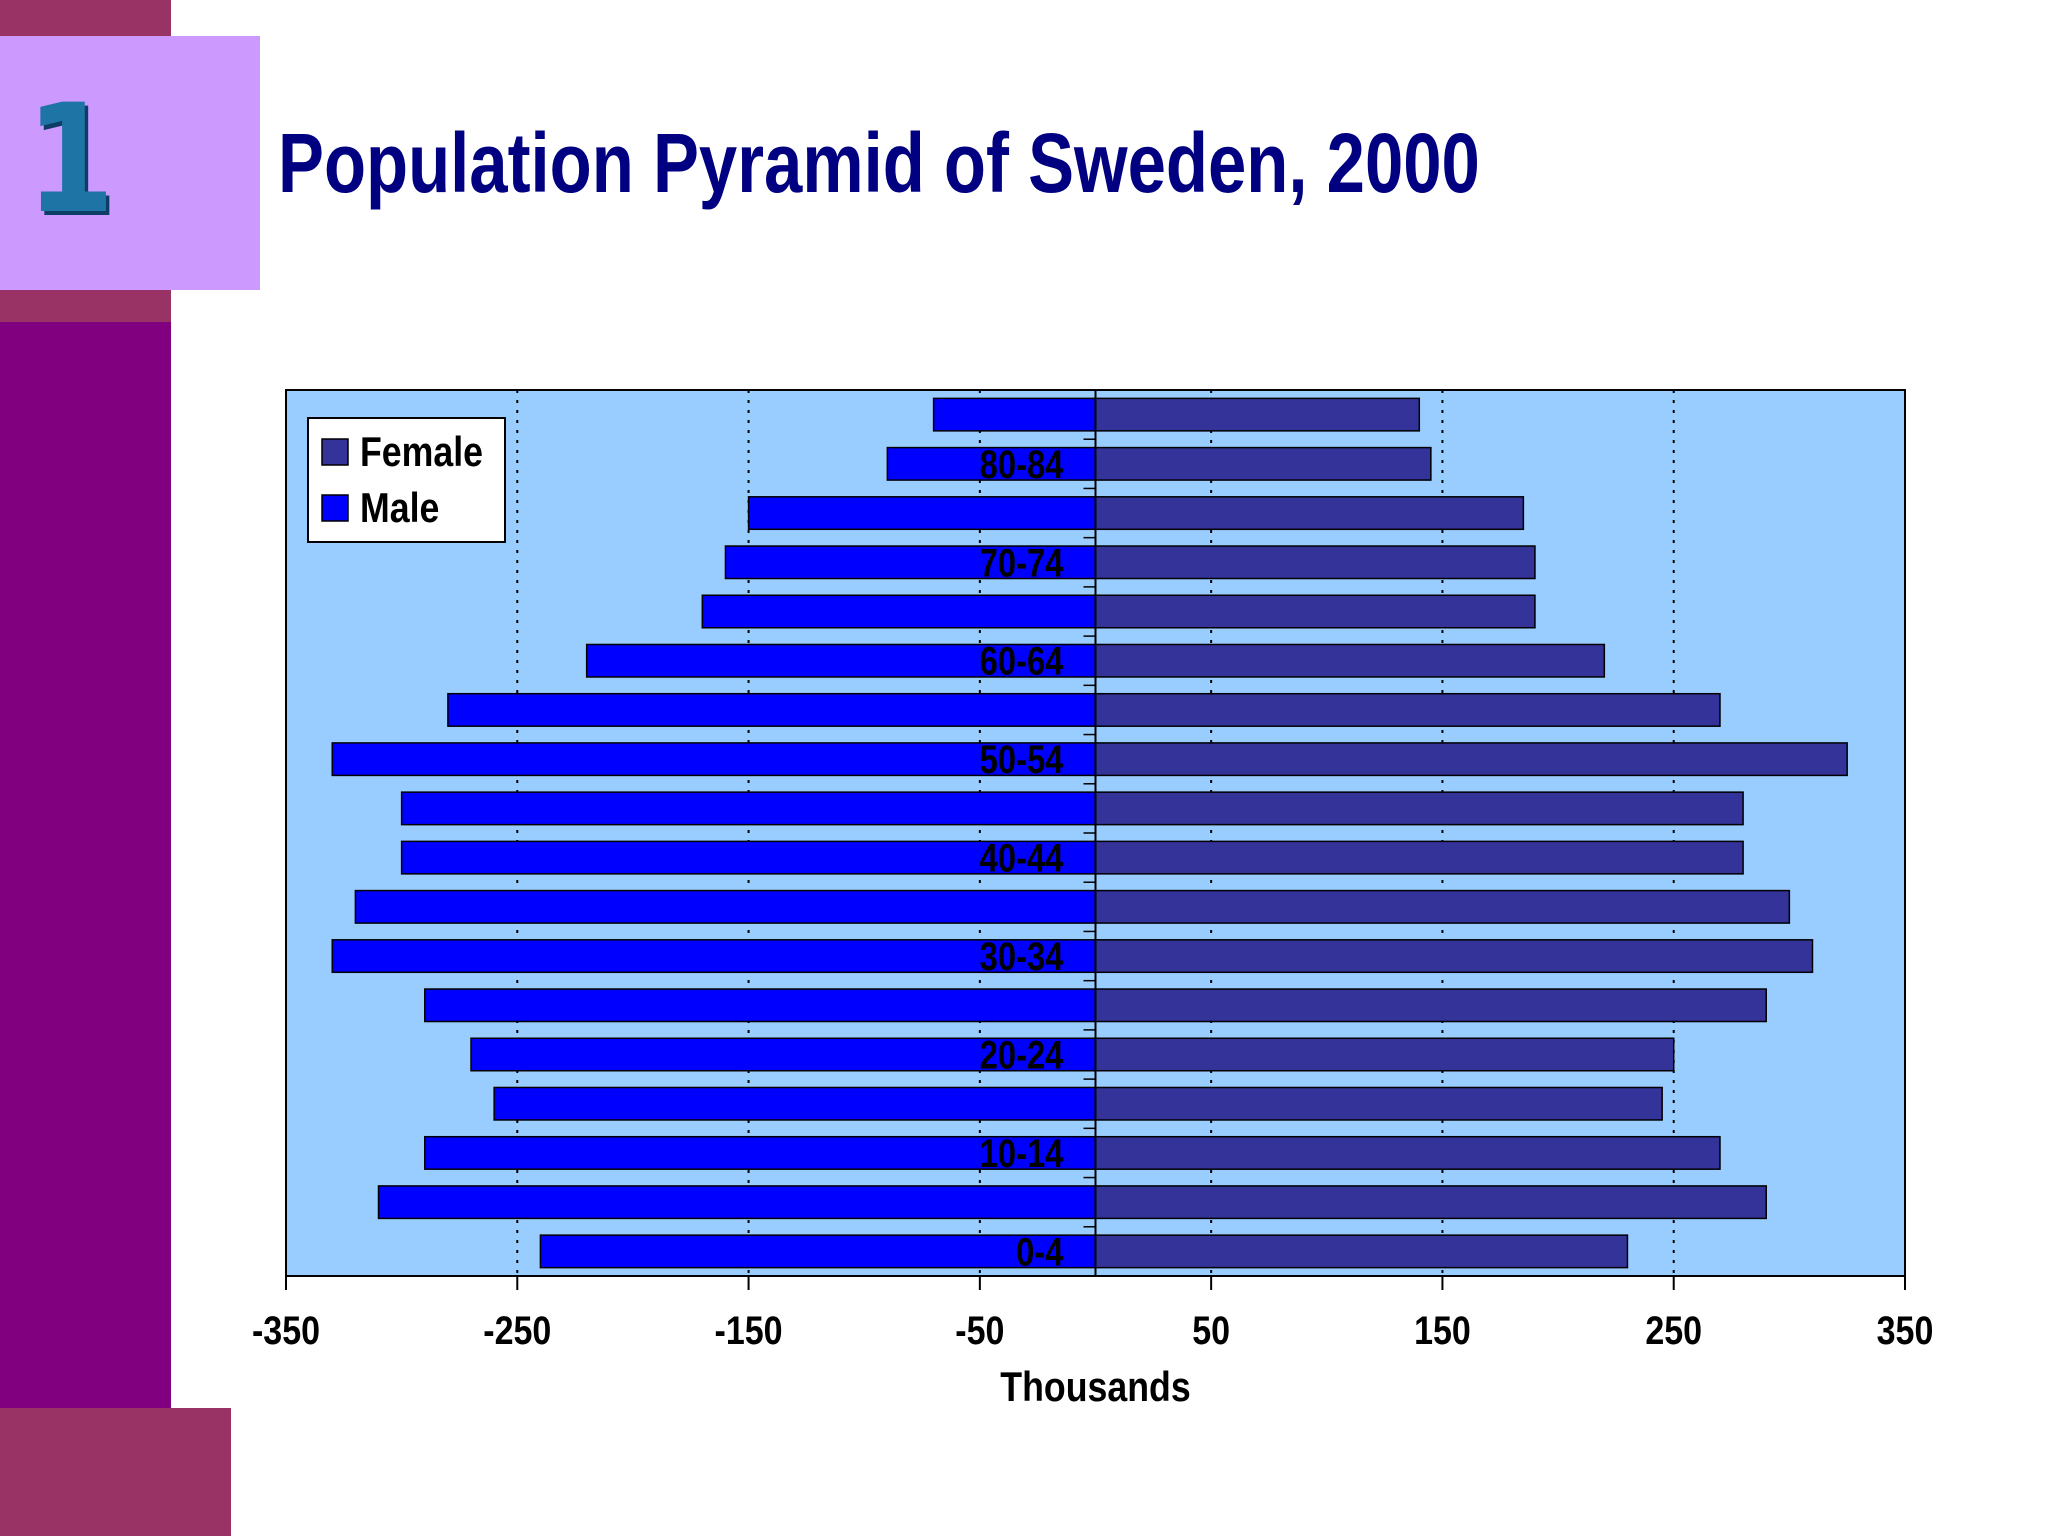 The width and height of the screenshot is (2048, 1536). I want to click on legend-swatch-male, so click(335, 508).